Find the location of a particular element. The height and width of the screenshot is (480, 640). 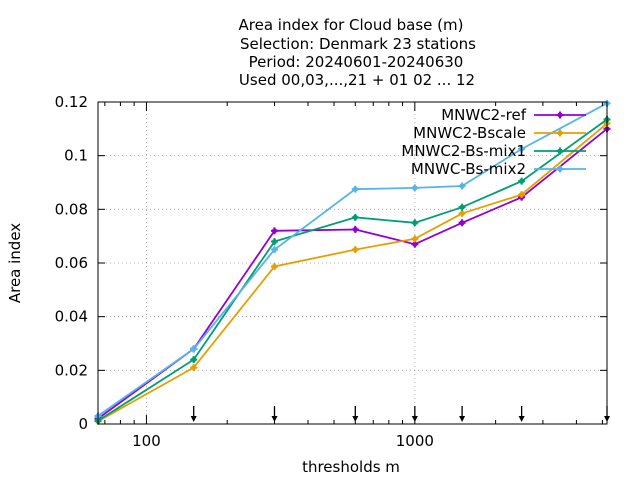

legend-label: MNWC2-Bscale is located at coordinates (469, 133).